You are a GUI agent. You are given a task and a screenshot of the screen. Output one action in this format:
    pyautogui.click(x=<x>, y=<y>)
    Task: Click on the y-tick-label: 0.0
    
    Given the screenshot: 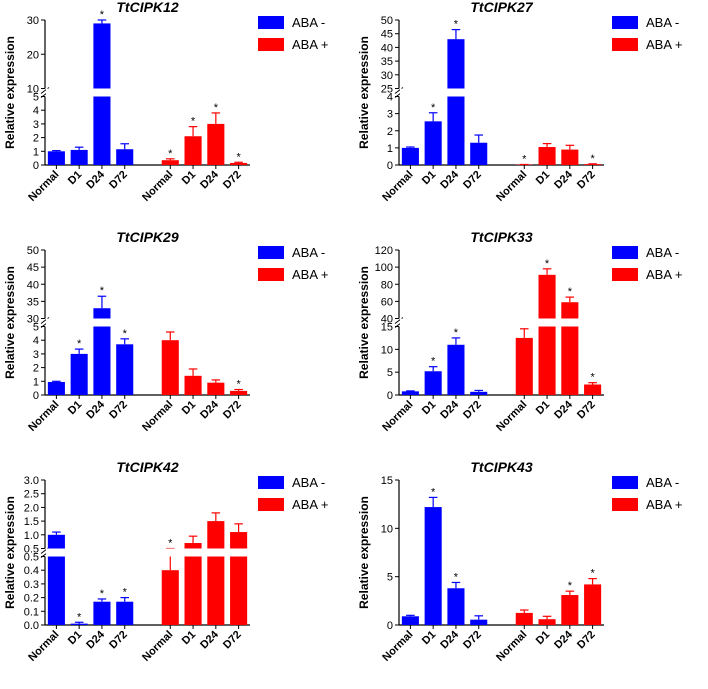 What is the action you would take?
    pyautogui.click(x=31, y=626)
    